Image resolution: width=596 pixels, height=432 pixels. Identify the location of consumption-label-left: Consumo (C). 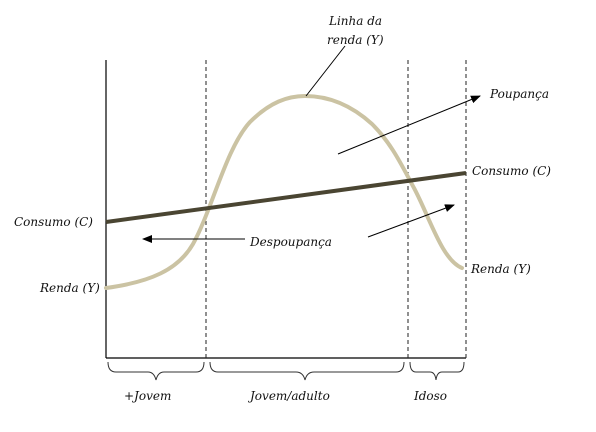
(53, 222).